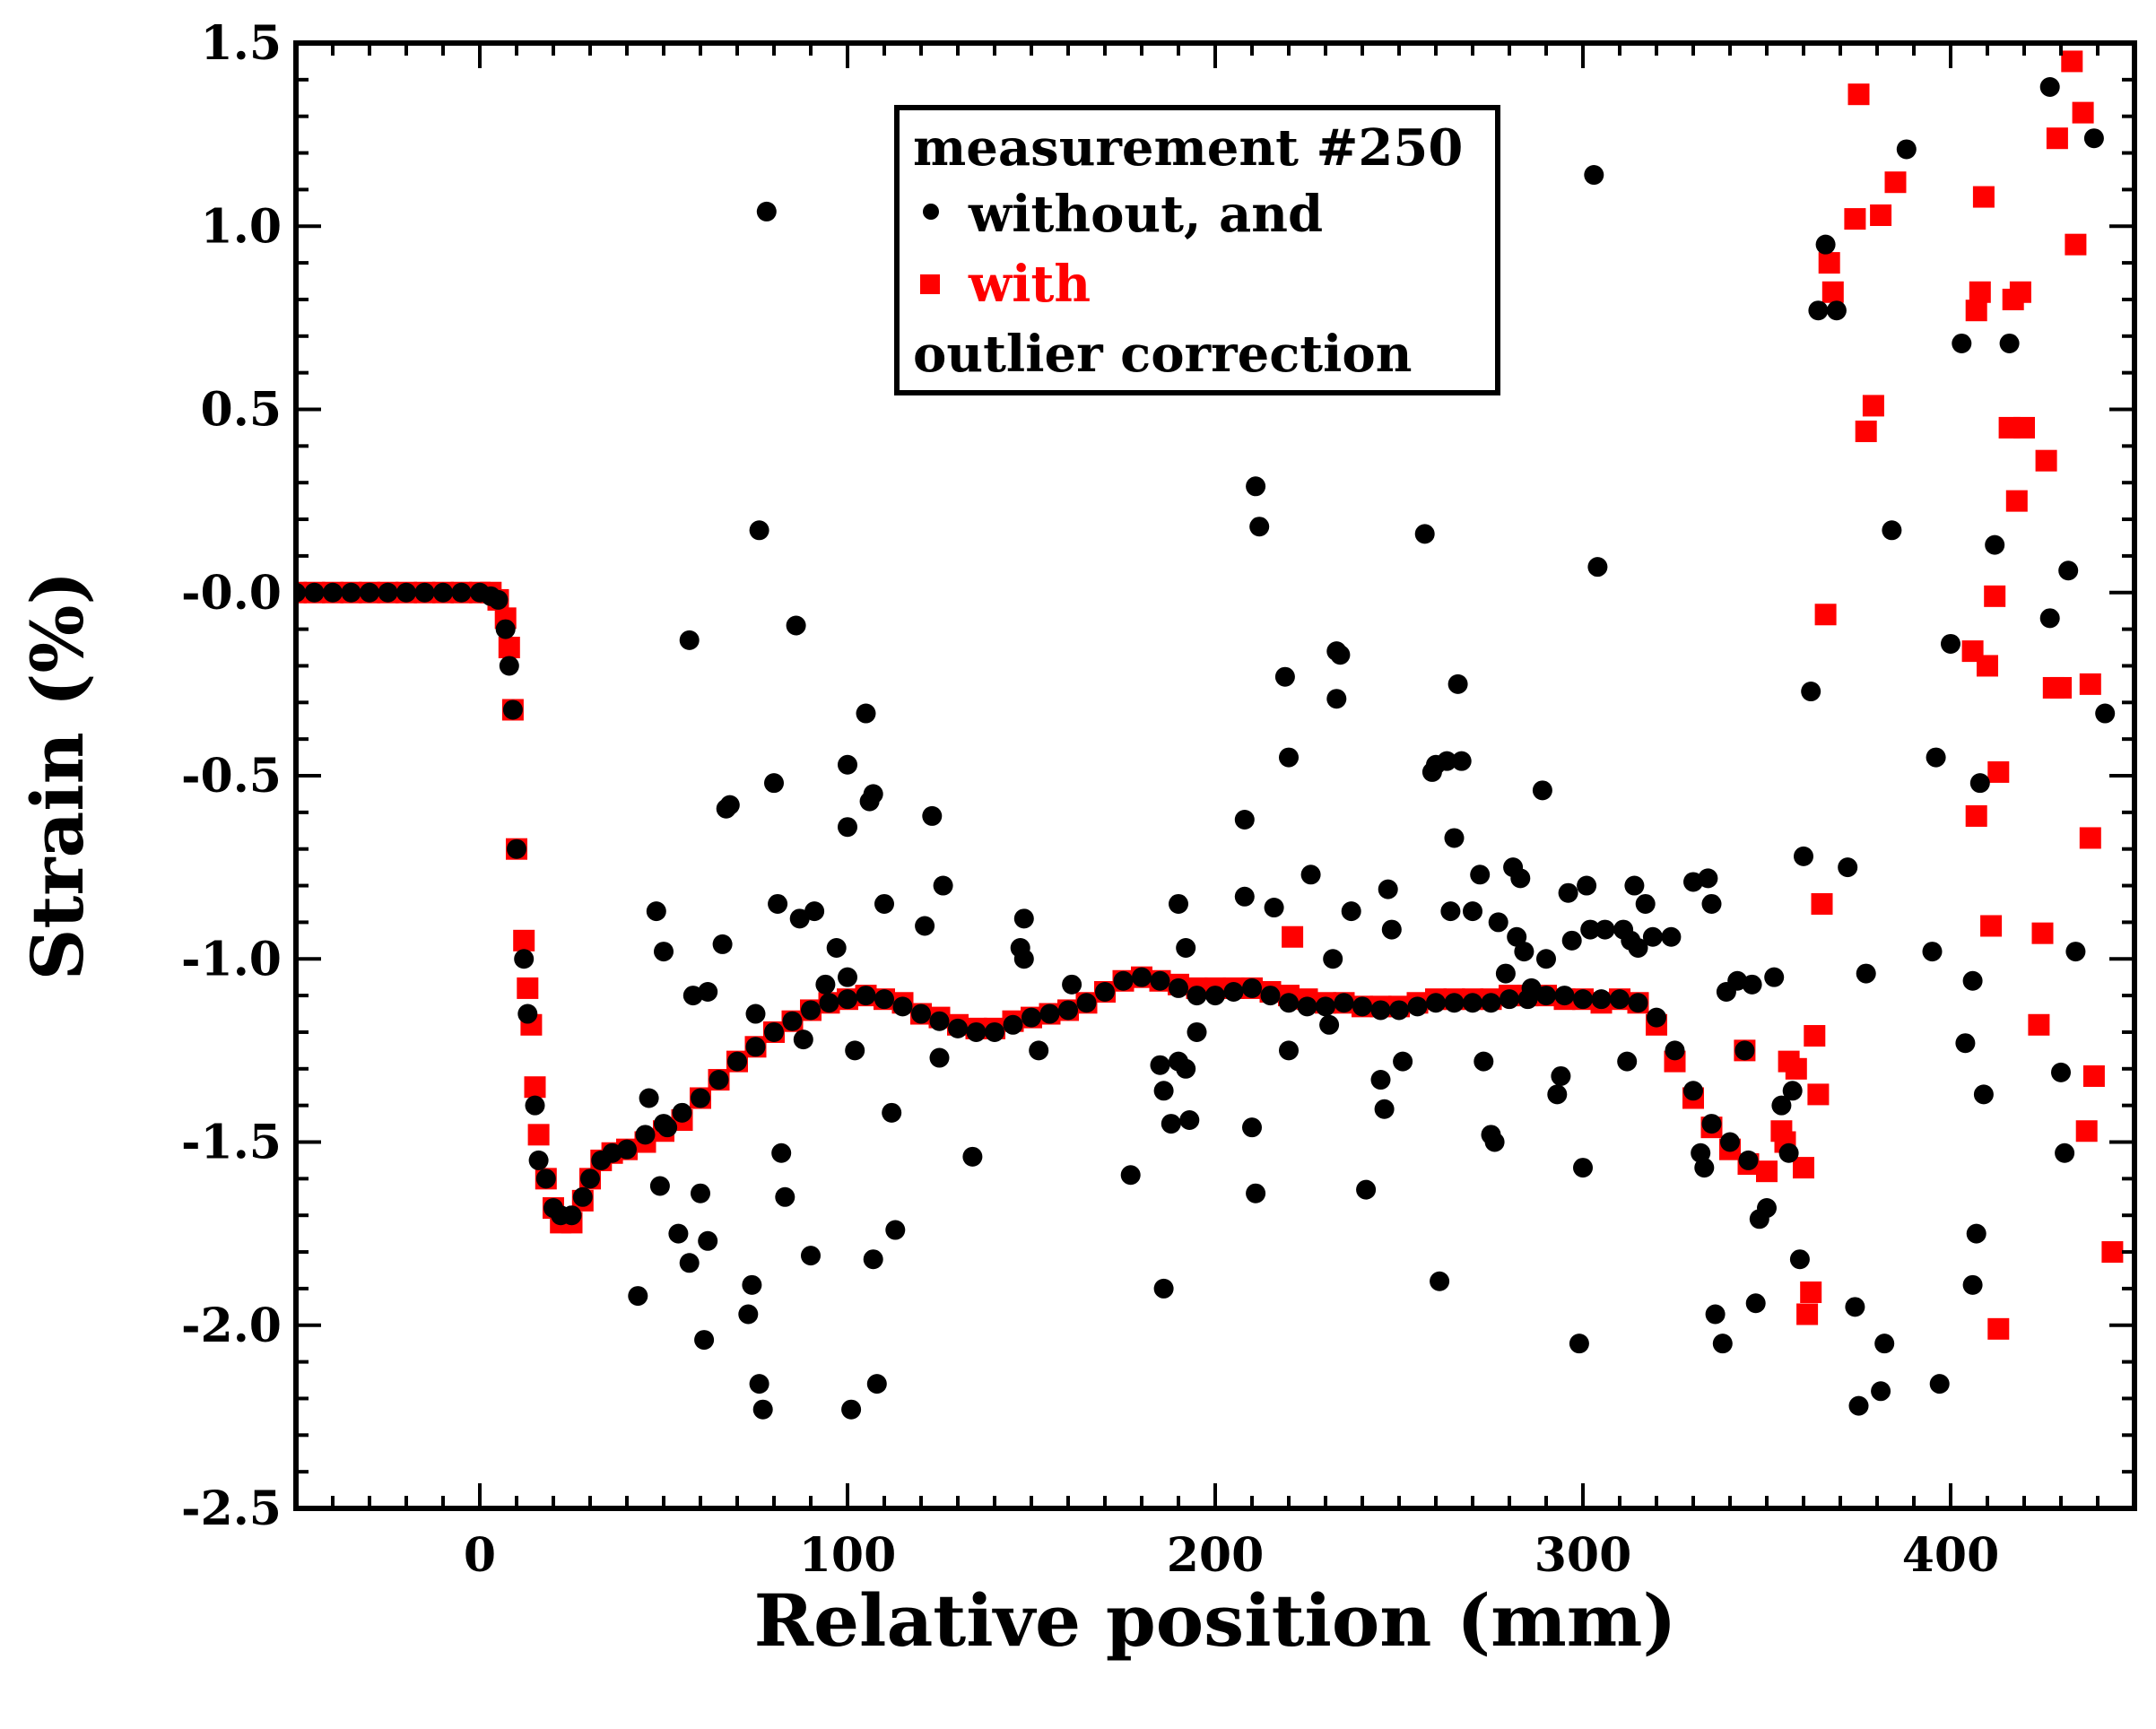 This screenshot has width=2156, height=1729. What do you see at coordinates (1145, 214) in the screenshot?
I see `legend-label-without: without, and` at bounding box center [1145, 214].